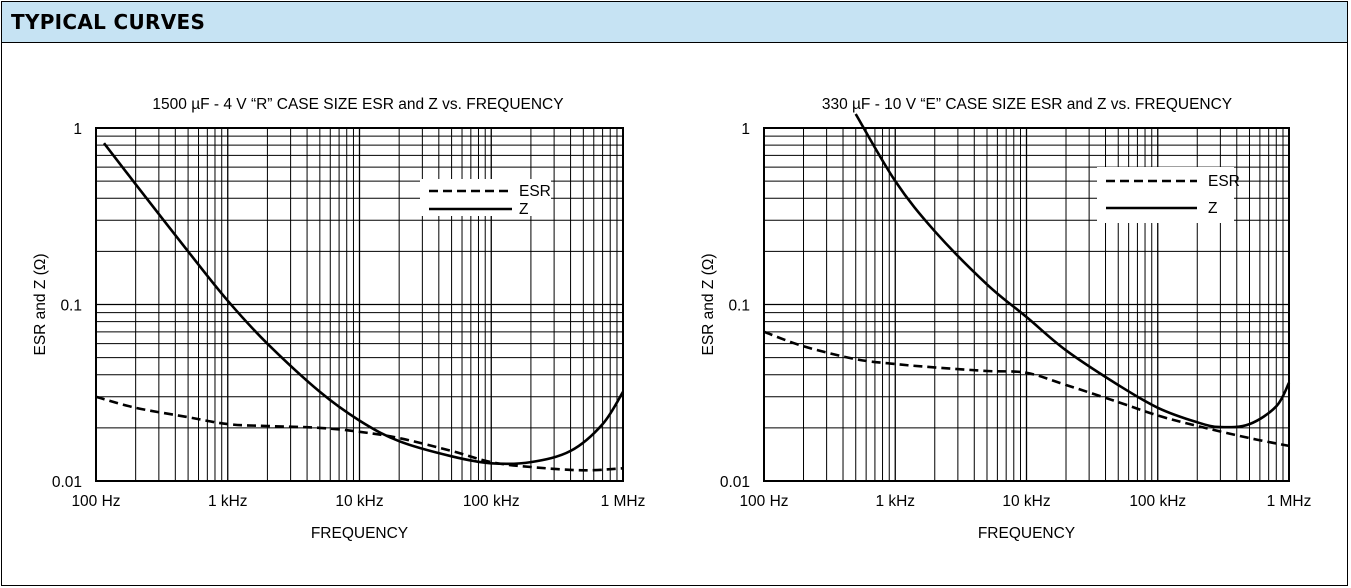  I want to click on legend: ESR Z, so click(1173, 195).